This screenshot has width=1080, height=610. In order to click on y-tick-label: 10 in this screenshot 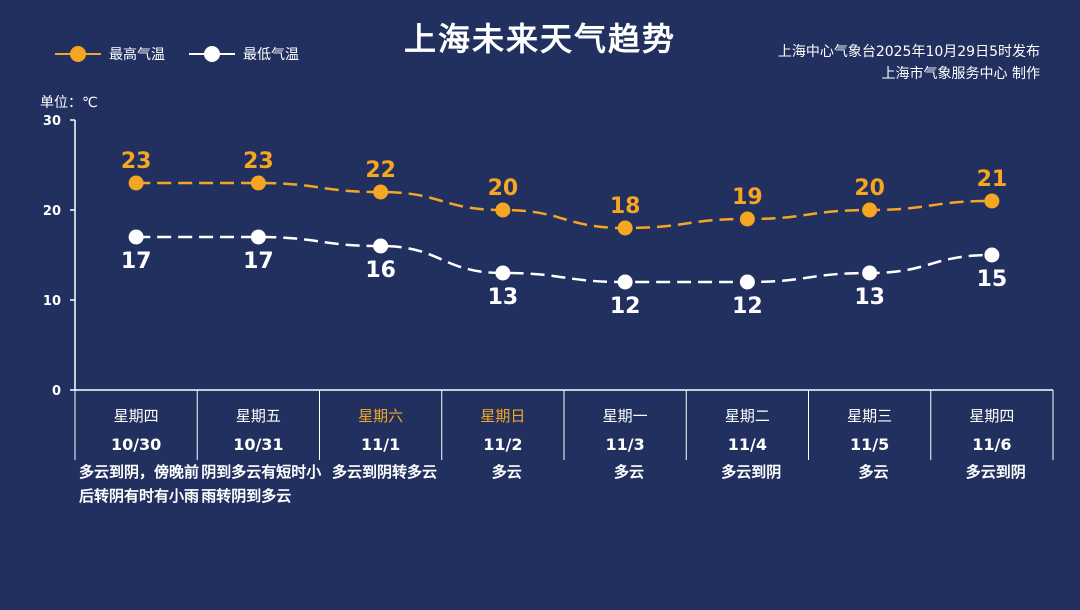, I will do `click(52, 301)`.